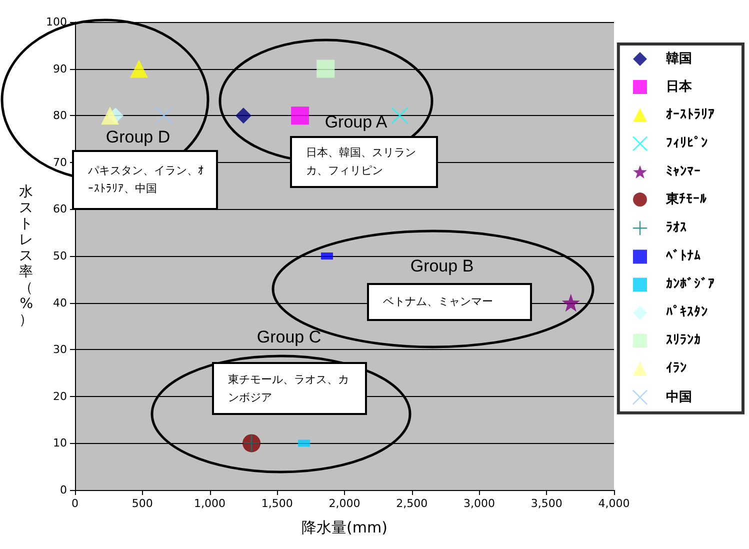 The width and height of the screenshot is (749, 549). Describe the element at coordinates (60, 115) in the screenshot. I see `y-tick-label: 80` at that location.